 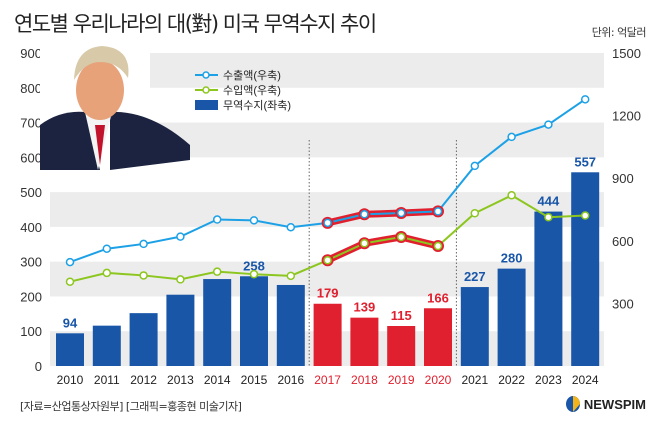 I want to click on left-axis-tick: 600, so click(x=31, y=157).